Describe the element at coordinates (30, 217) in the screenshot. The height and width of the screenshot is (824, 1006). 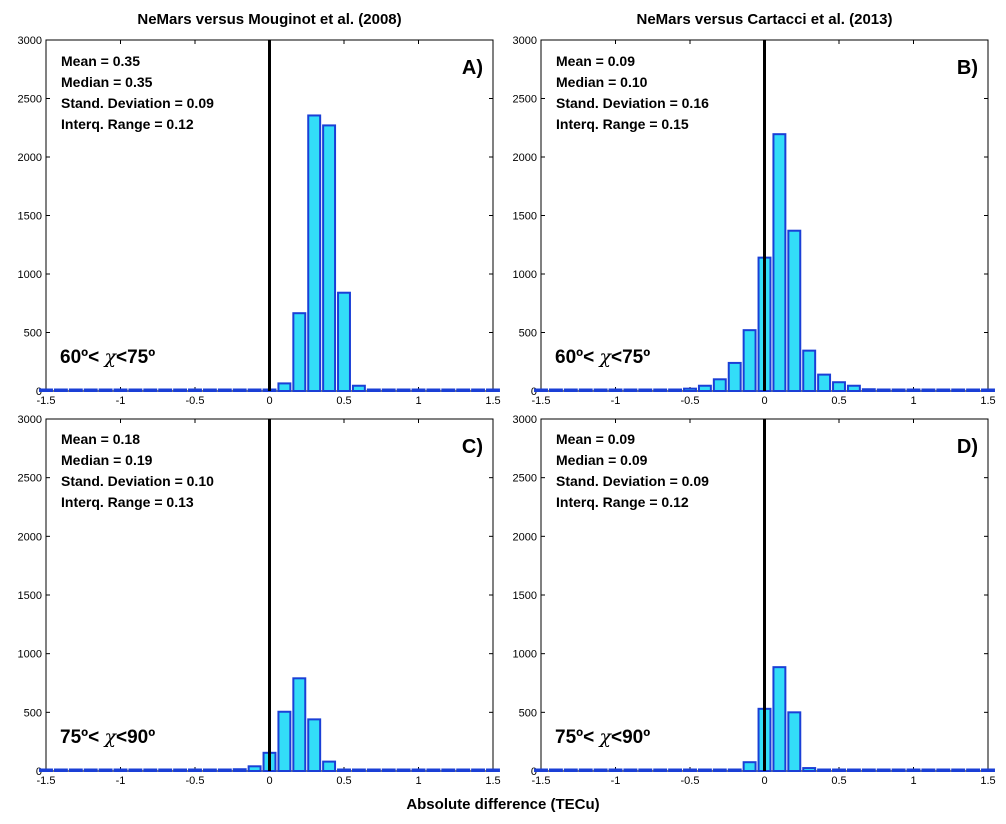
I see `y-tick-label: 1500` at that location.